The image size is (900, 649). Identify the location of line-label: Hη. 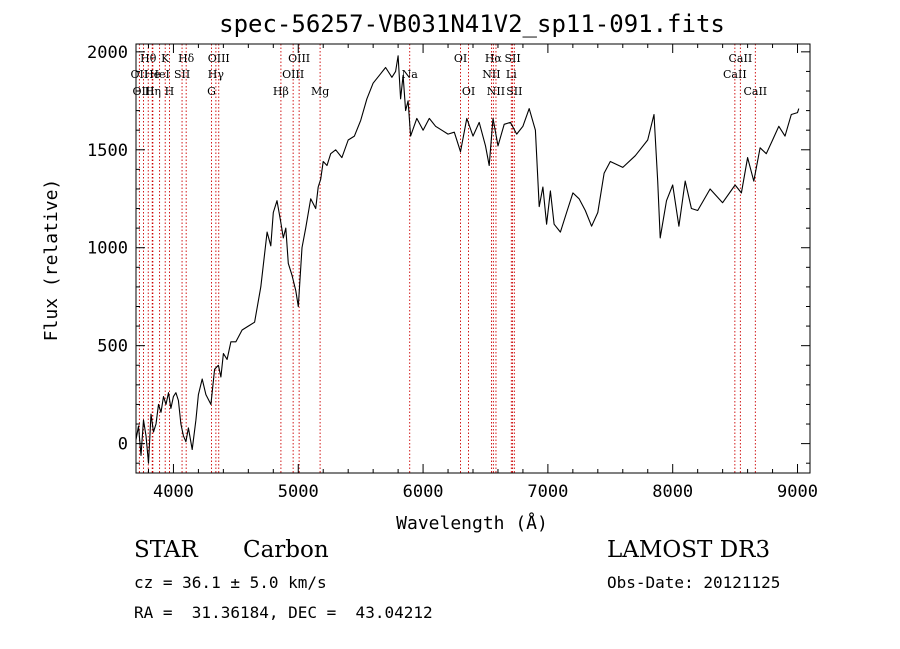
(153, 91).